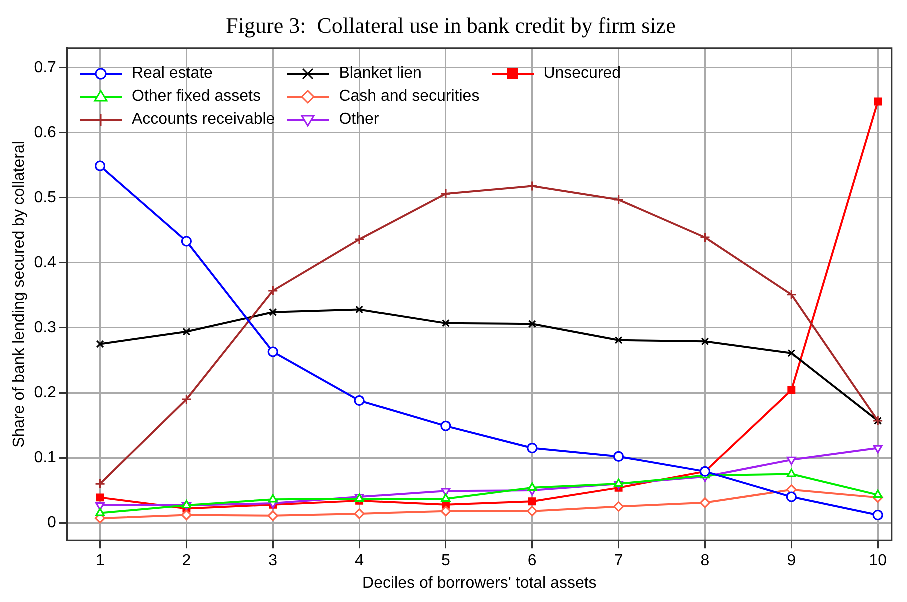  I want to click on x-tick-label: 1, so click(100, 561).